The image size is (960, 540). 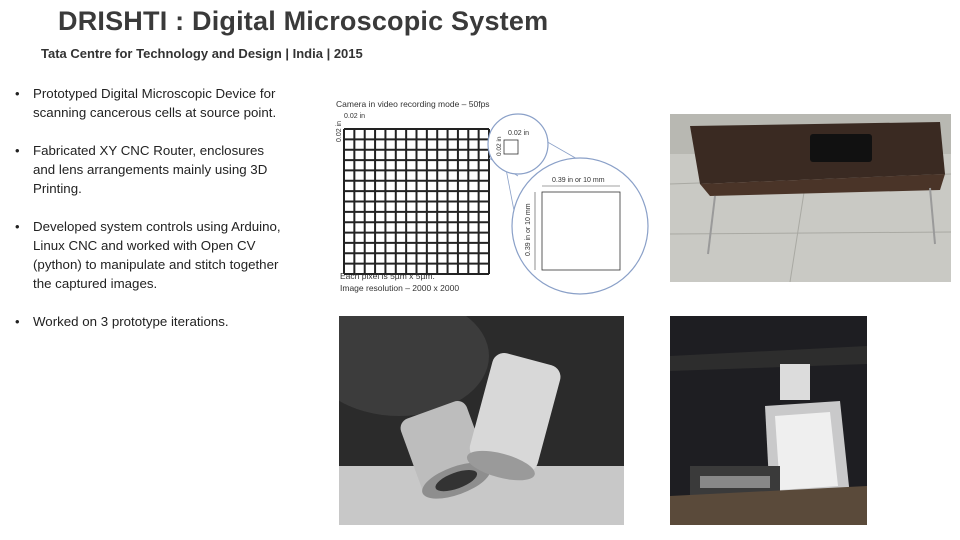 What do you see at coordinates (387, 276) in the screenshot?
I see `pixel-size-note: Each pixel is 5µm x 5µm.` at bounding box center [387, 276].